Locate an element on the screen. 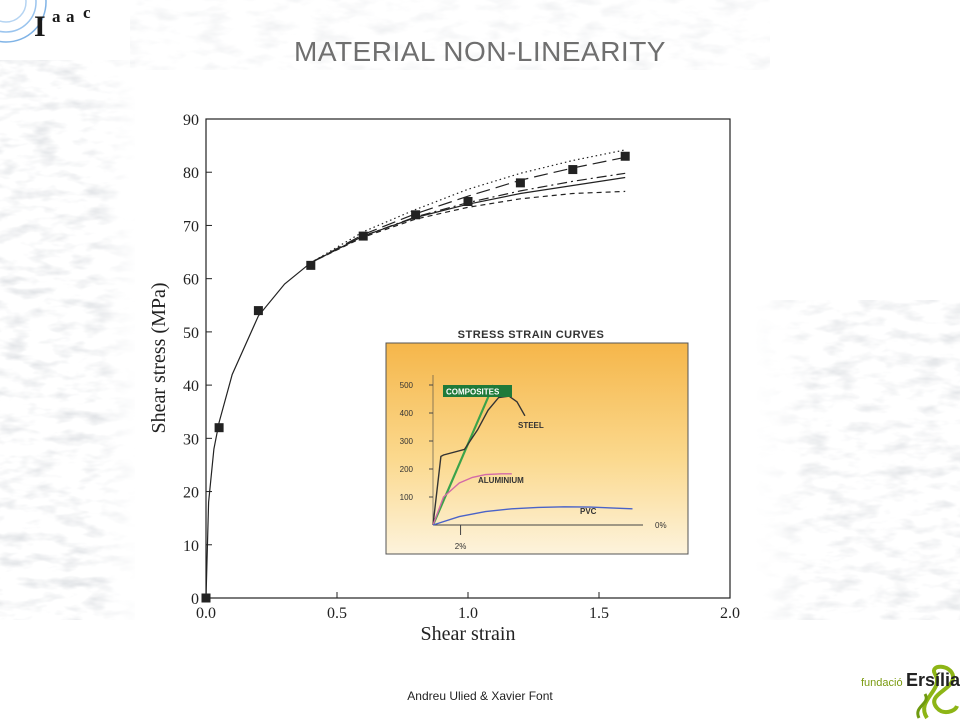 The width and height of the screenshot is (960, 720). svg-text: I is located at coordinates (40, 26).